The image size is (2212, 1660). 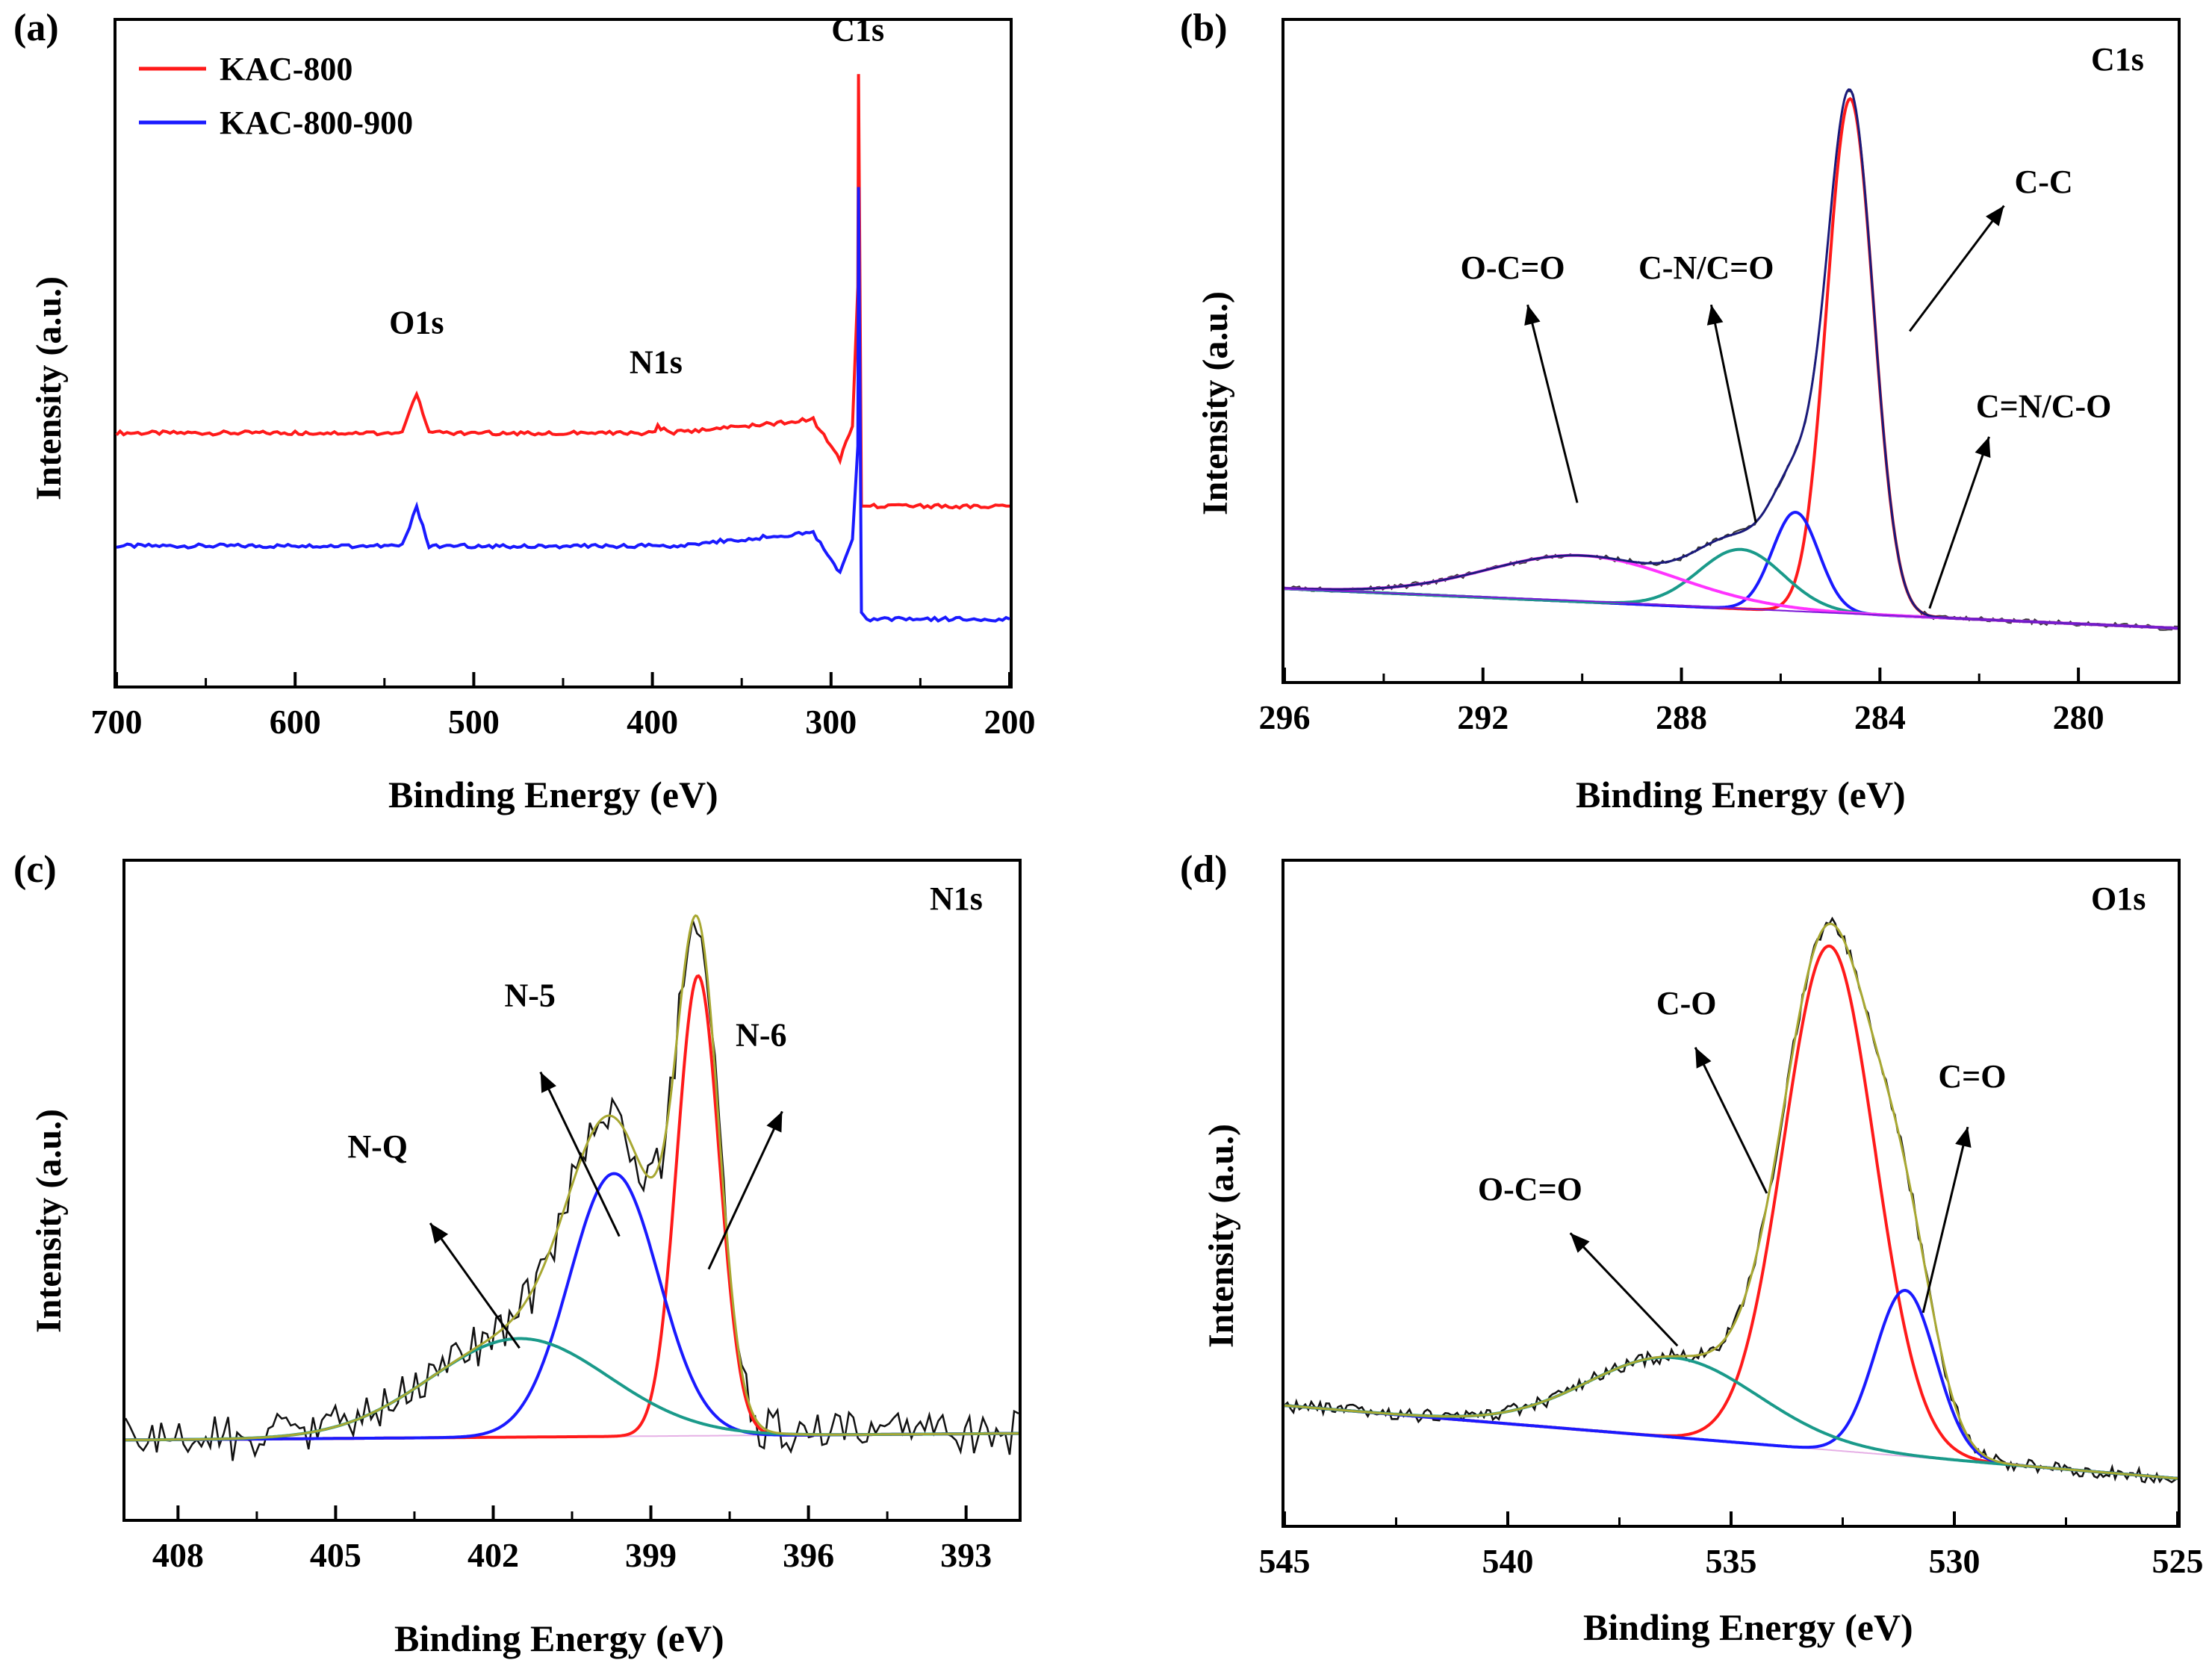 What do you see at coordinates (296, 722) in the screenshot?
I see `x-tick-label: 600` at bounding box center [296, 722].